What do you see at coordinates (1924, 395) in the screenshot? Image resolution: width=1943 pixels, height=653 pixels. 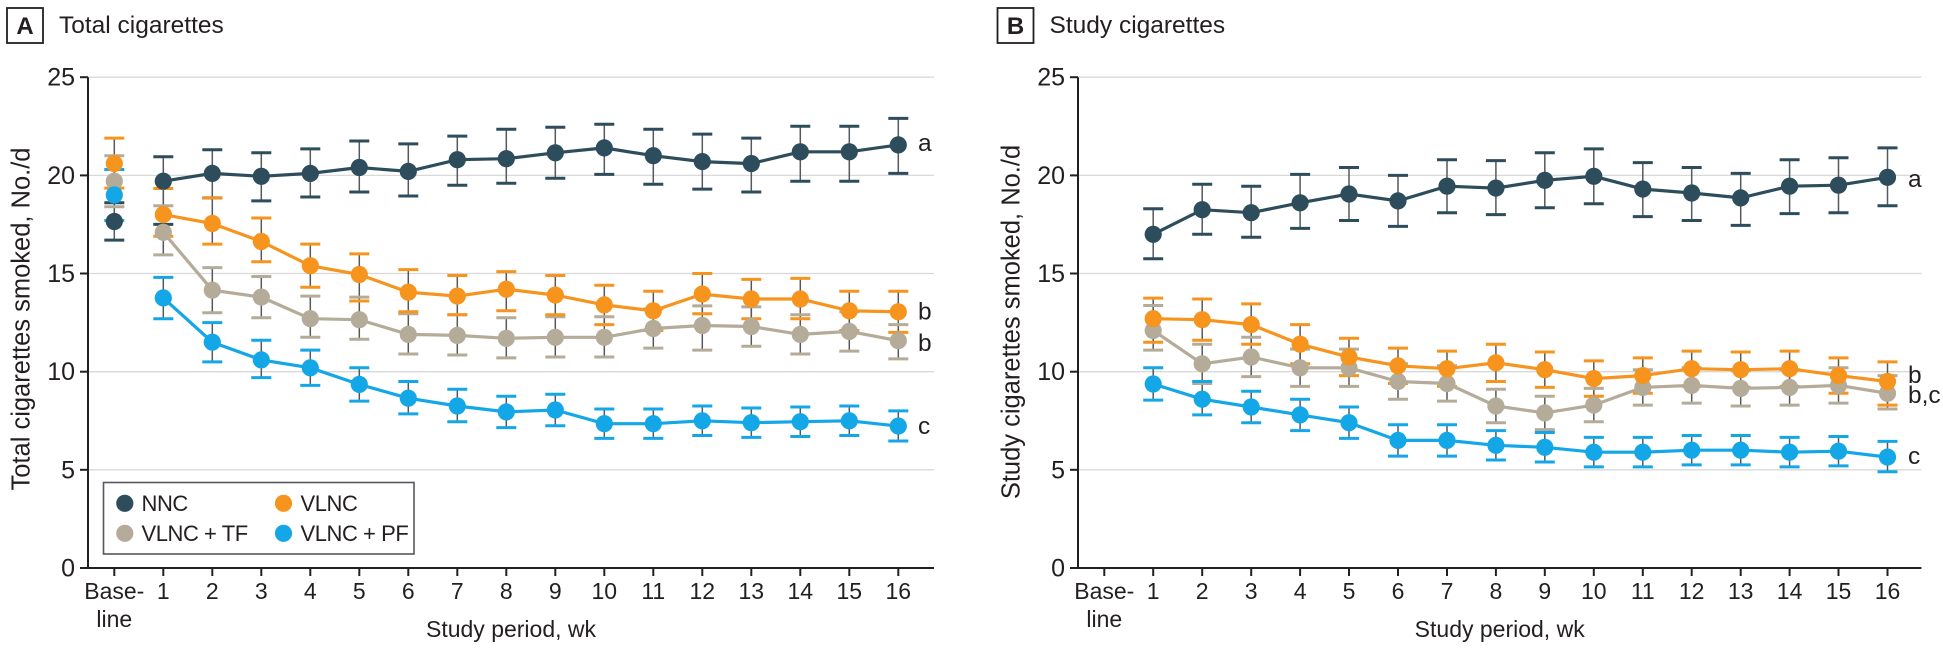 I see `svg-text: b,c` at bounding box center [1924, 395].